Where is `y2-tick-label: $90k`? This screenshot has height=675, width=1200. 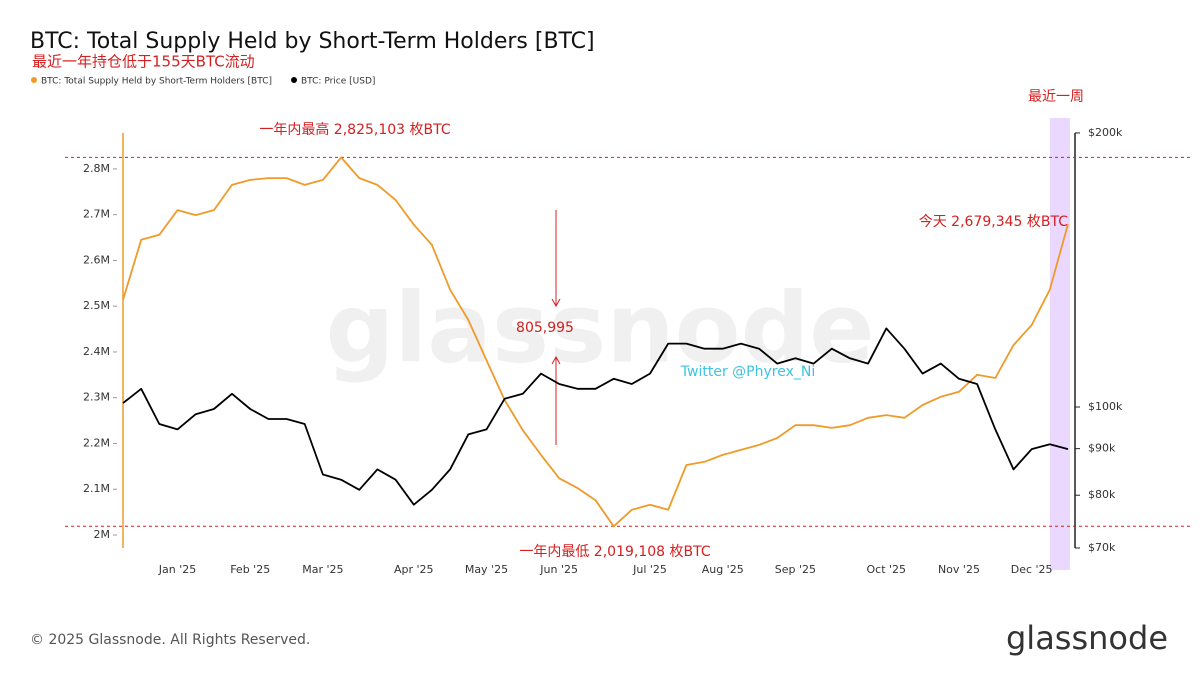 y2-tick-label: $90k is located at coordinates (1102, 448).